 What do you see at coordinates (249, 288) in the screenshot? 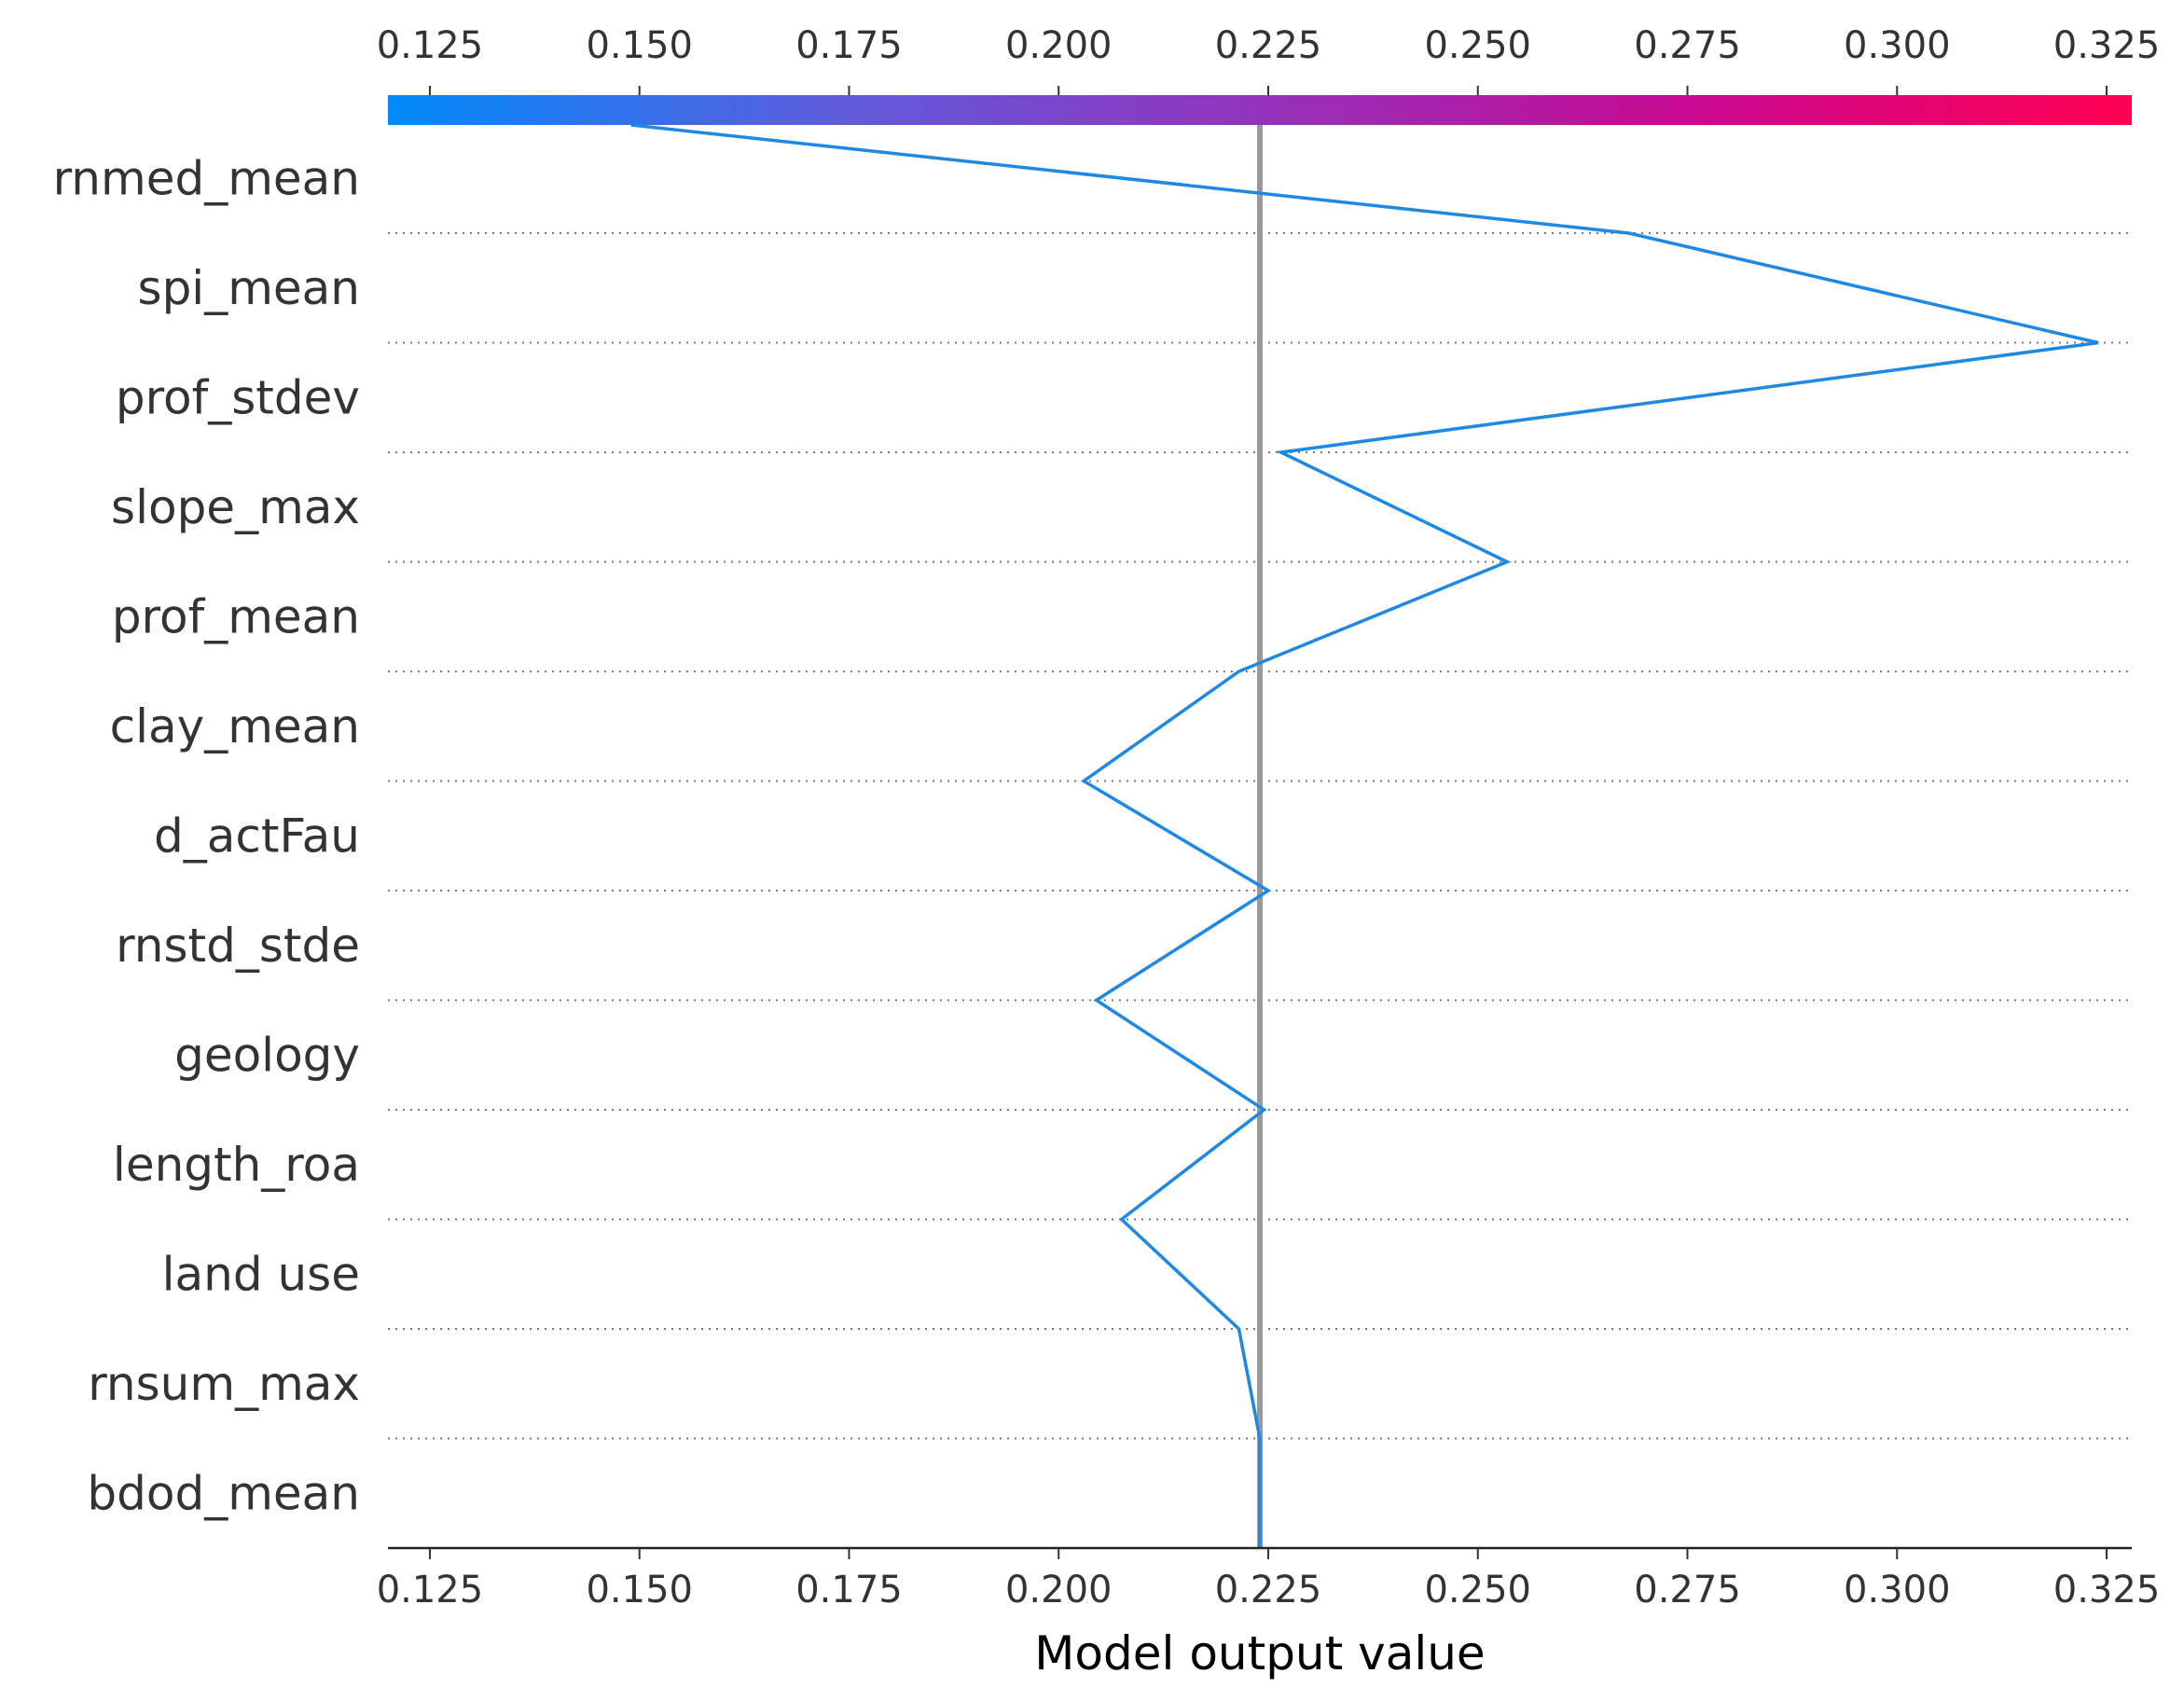
I see `feature-label: spi_mean` at bounding box center [249, 288].